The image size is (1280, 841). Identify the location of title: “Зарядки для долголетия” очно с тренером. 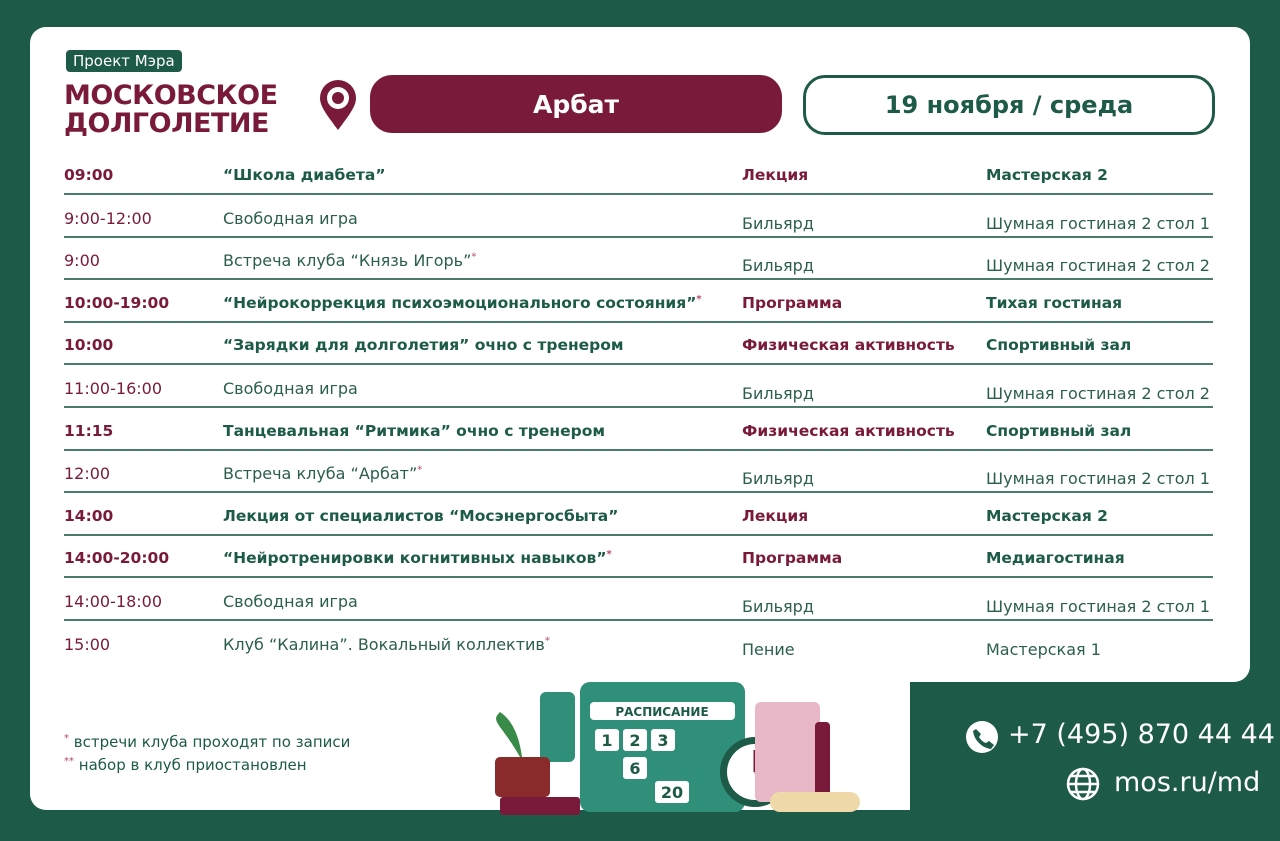
(423, 345).